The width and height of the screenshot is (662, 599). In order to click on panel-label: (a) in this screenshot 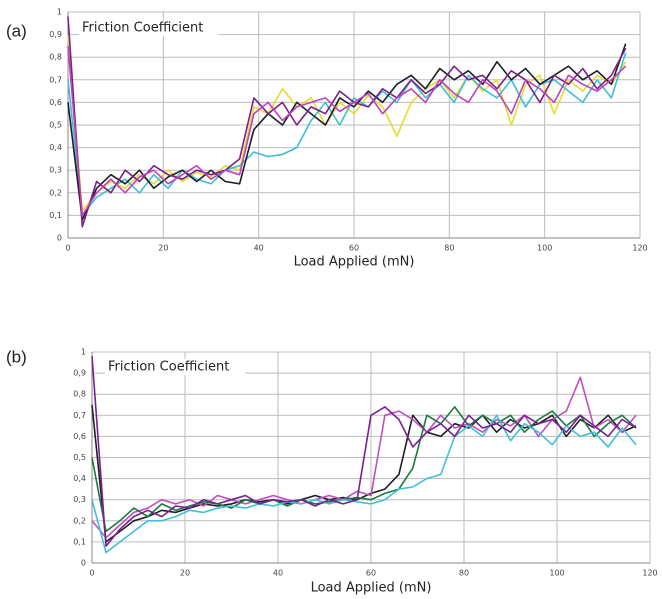, I will do `click(16, 30)`.